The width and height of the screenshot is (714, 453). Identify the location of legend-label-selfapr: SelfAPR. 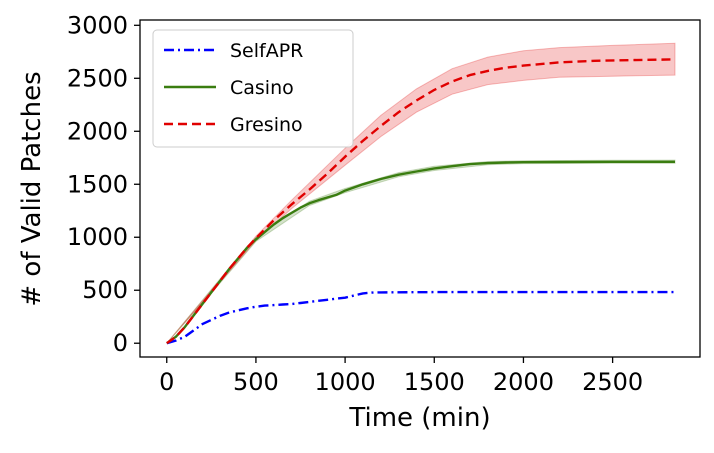
(266, 51).